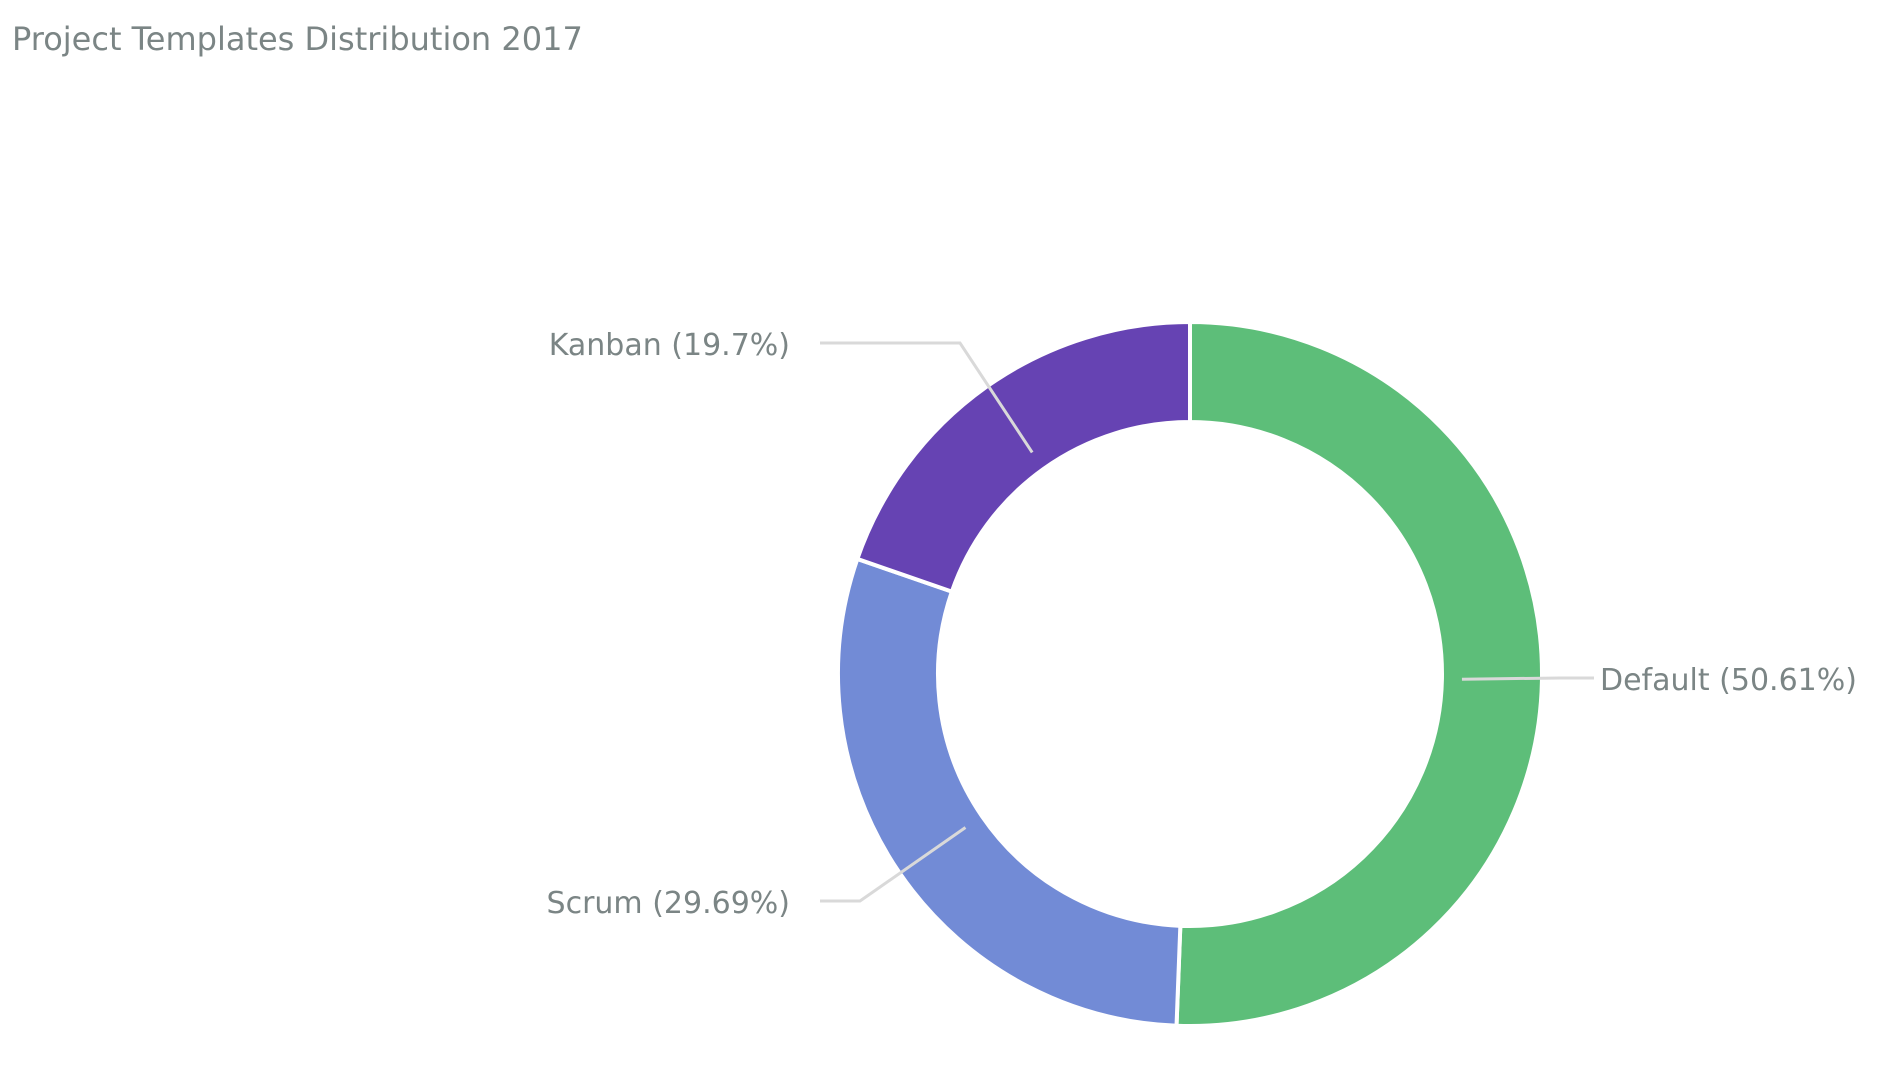  What do you see at coordinates (1359, 673) in the screenshot?
I see `slice-default` at bounding box center [1359, 673].